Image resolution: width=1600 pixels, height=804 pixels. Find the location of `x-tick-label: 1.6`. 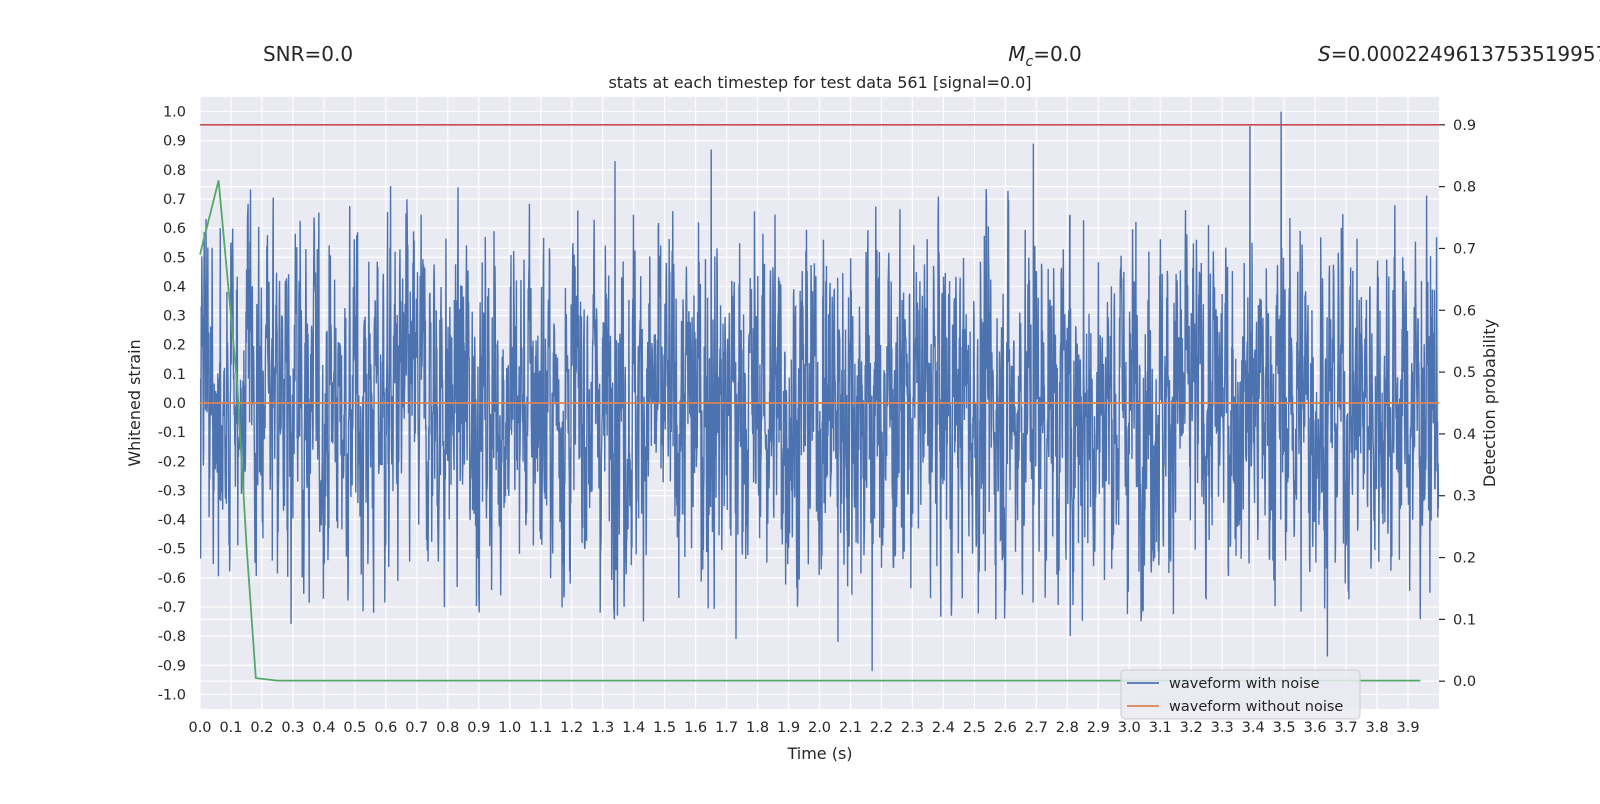

x-tick-label: 1.6 is located at coordinates (695, 728).